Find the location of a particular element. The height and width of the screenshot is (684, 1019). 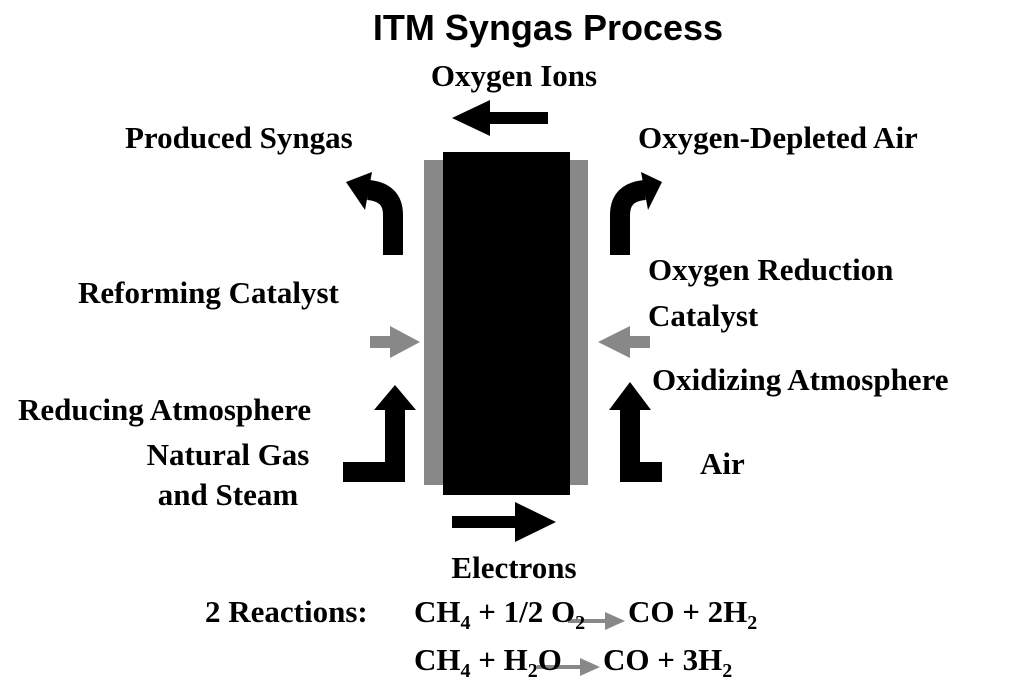

label: Oxygen Reduction is located at coordinates (770, 269).